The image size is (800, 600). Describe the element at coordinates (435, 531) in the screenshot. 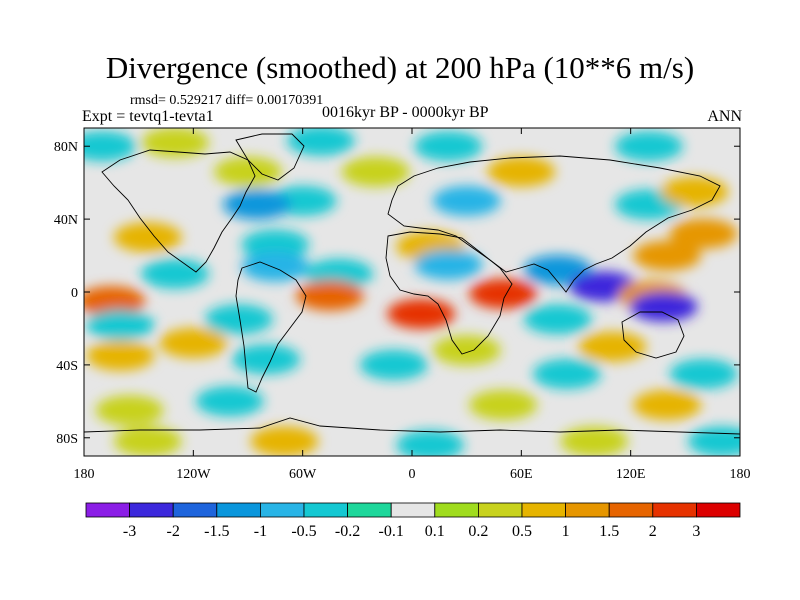

I see `colorbar-label: 0.1` at that location.